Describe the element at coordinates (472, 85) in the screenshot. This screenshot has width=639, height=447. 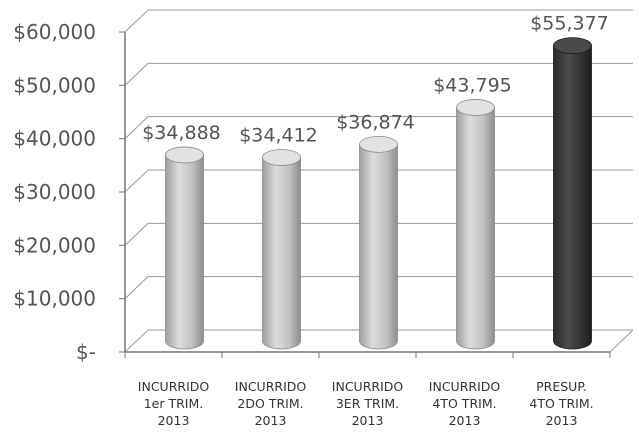
I see `data-label: $43,795` at that location.